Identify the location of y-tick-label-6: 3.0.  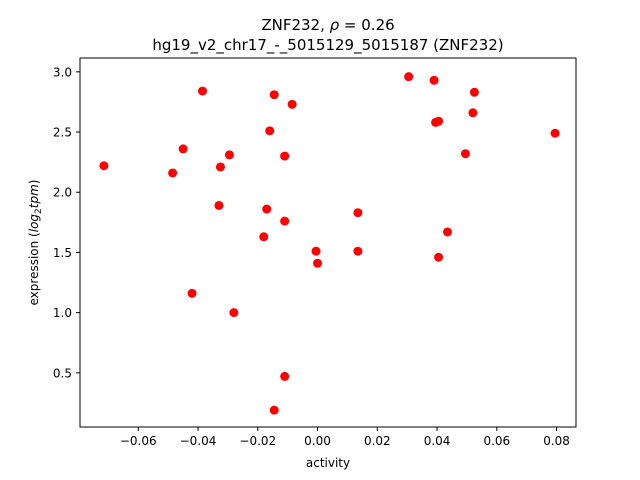
(62, 72).